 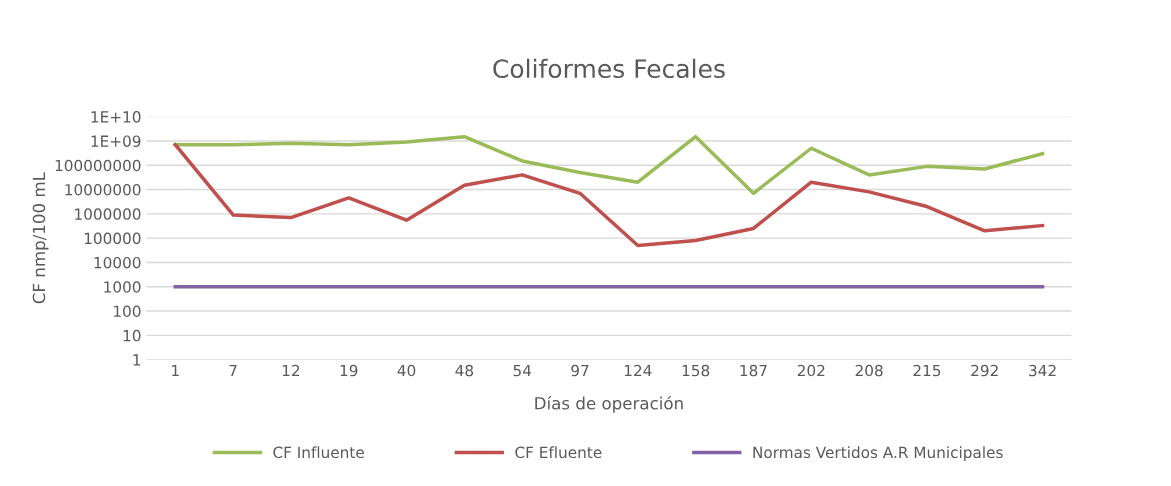 What do you see at coordinates (127, 311) in the screenshot?
I see `y-tick-label: 100` at bounding box center [127, 311].